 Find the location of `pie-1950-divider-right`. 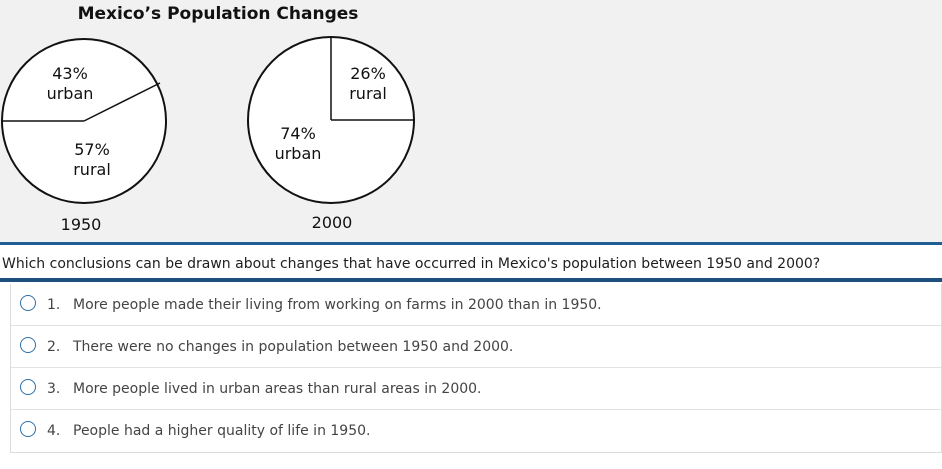

pie-1950-divider-right is located at coordinates (122, 102).